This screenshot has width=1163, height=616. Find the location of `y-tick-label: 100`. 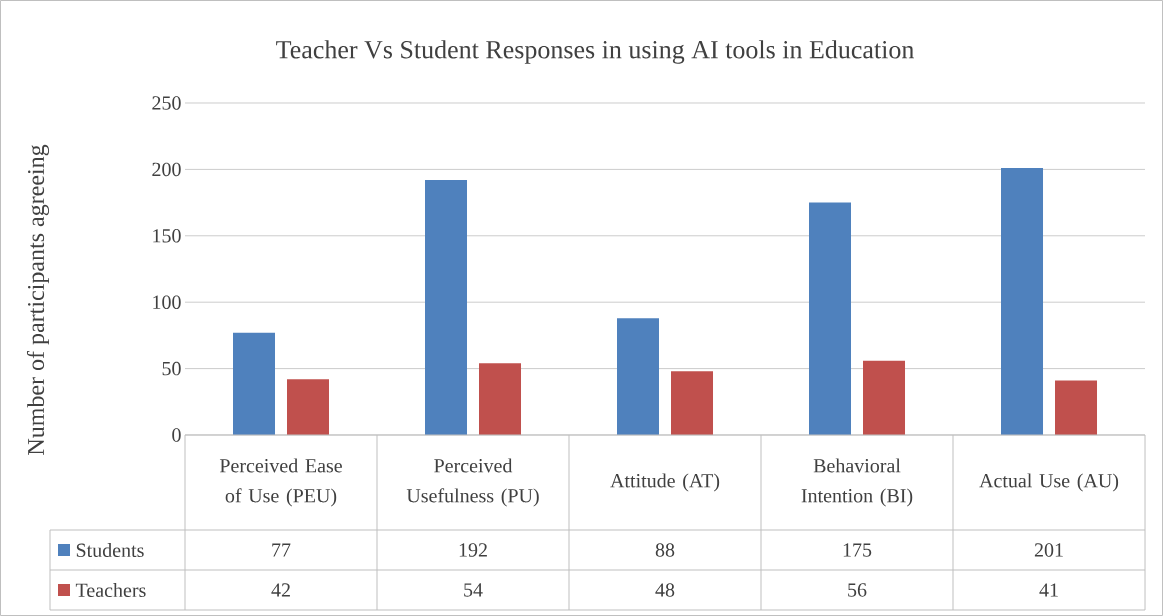

y-tick-label: 100 is located at coordinates (167, 302).